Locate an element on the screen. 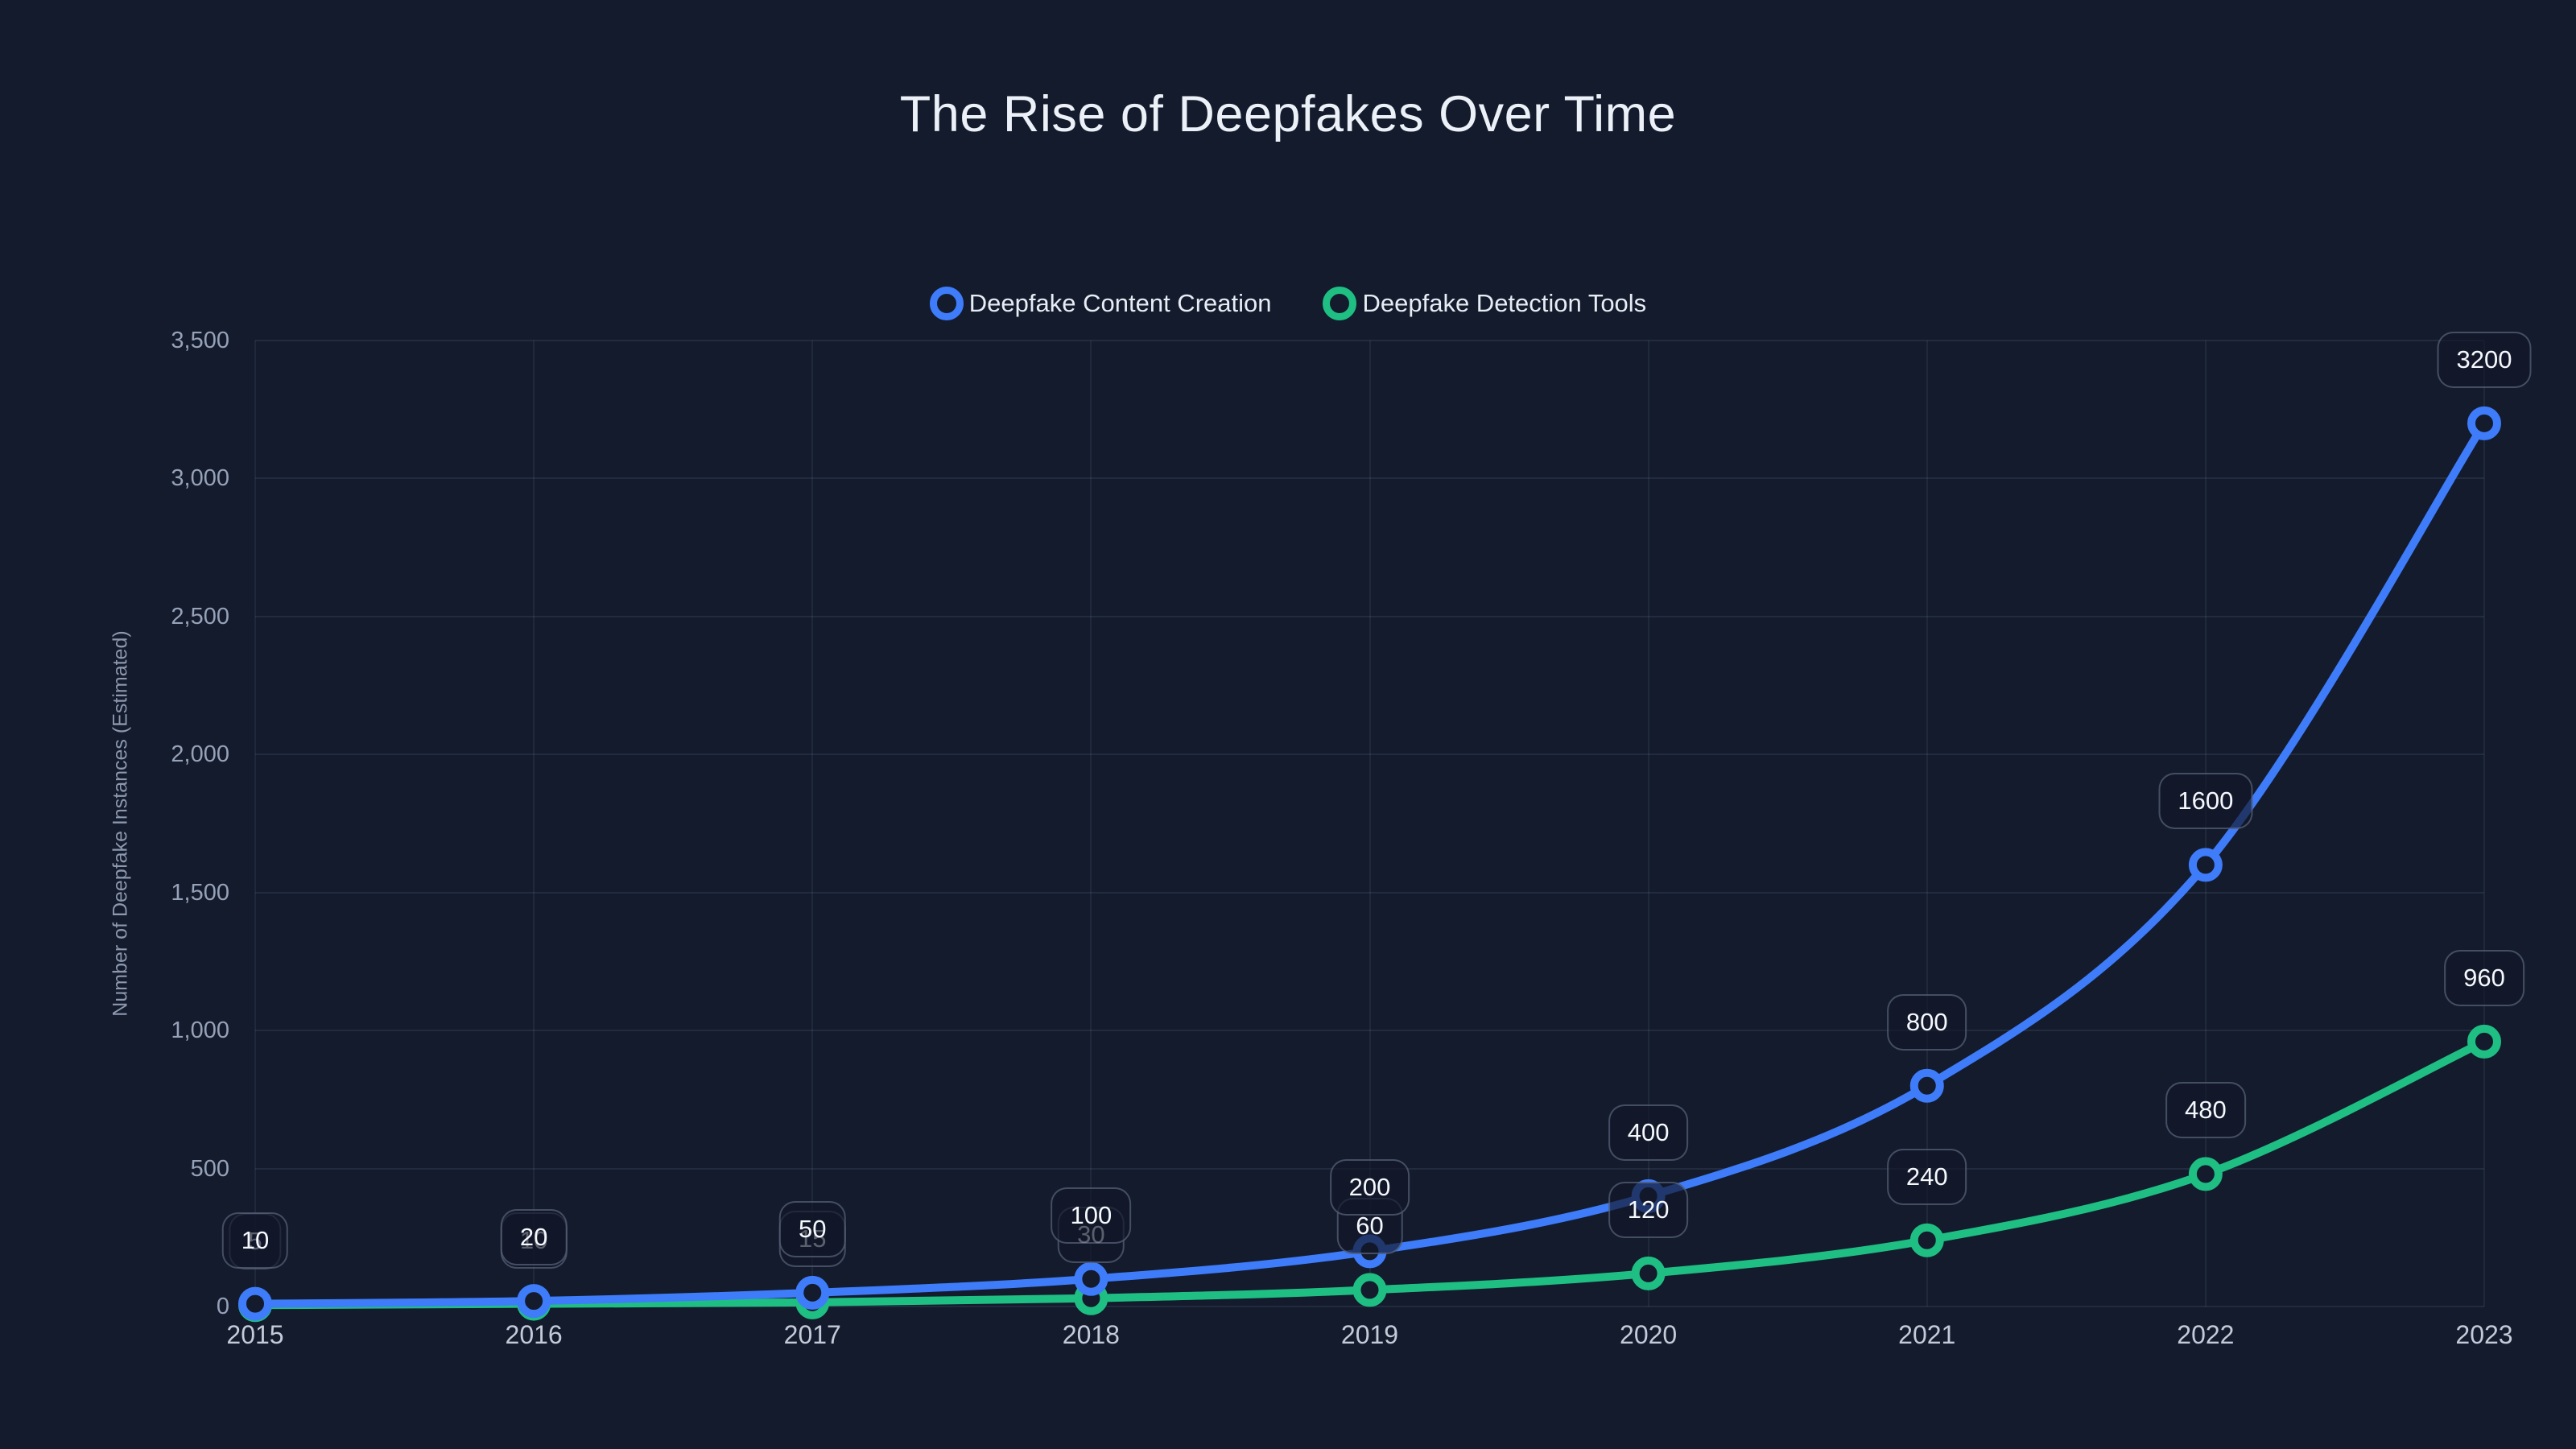 Image resolution: width=2576 pixels, height=1449 pixels. data-label-series-0-2017: 50 is located at coordinates (812, 1228).